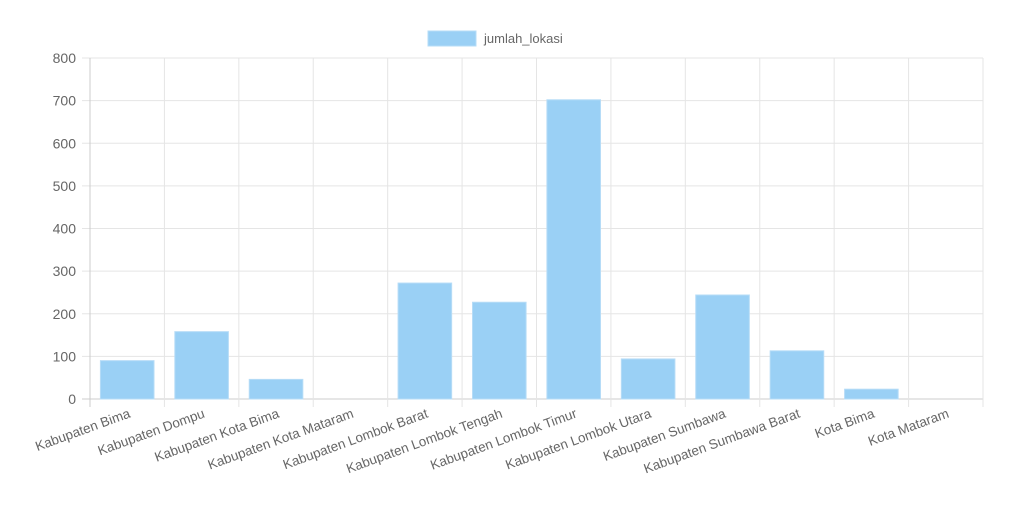 The height and width of the screenshot is (530, 1012). What do you see at coordinates (523, 38) in the screenshot?
I see `legend-label: jumlah_lokasi` at bounding box center [523, 38].